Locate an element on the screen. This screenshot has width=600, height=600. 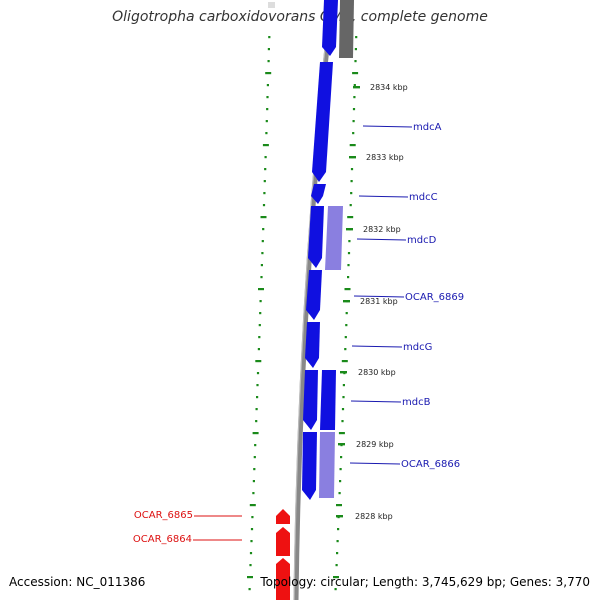
gene-OCAR_6866-cds is located at coordinates (327, 465).